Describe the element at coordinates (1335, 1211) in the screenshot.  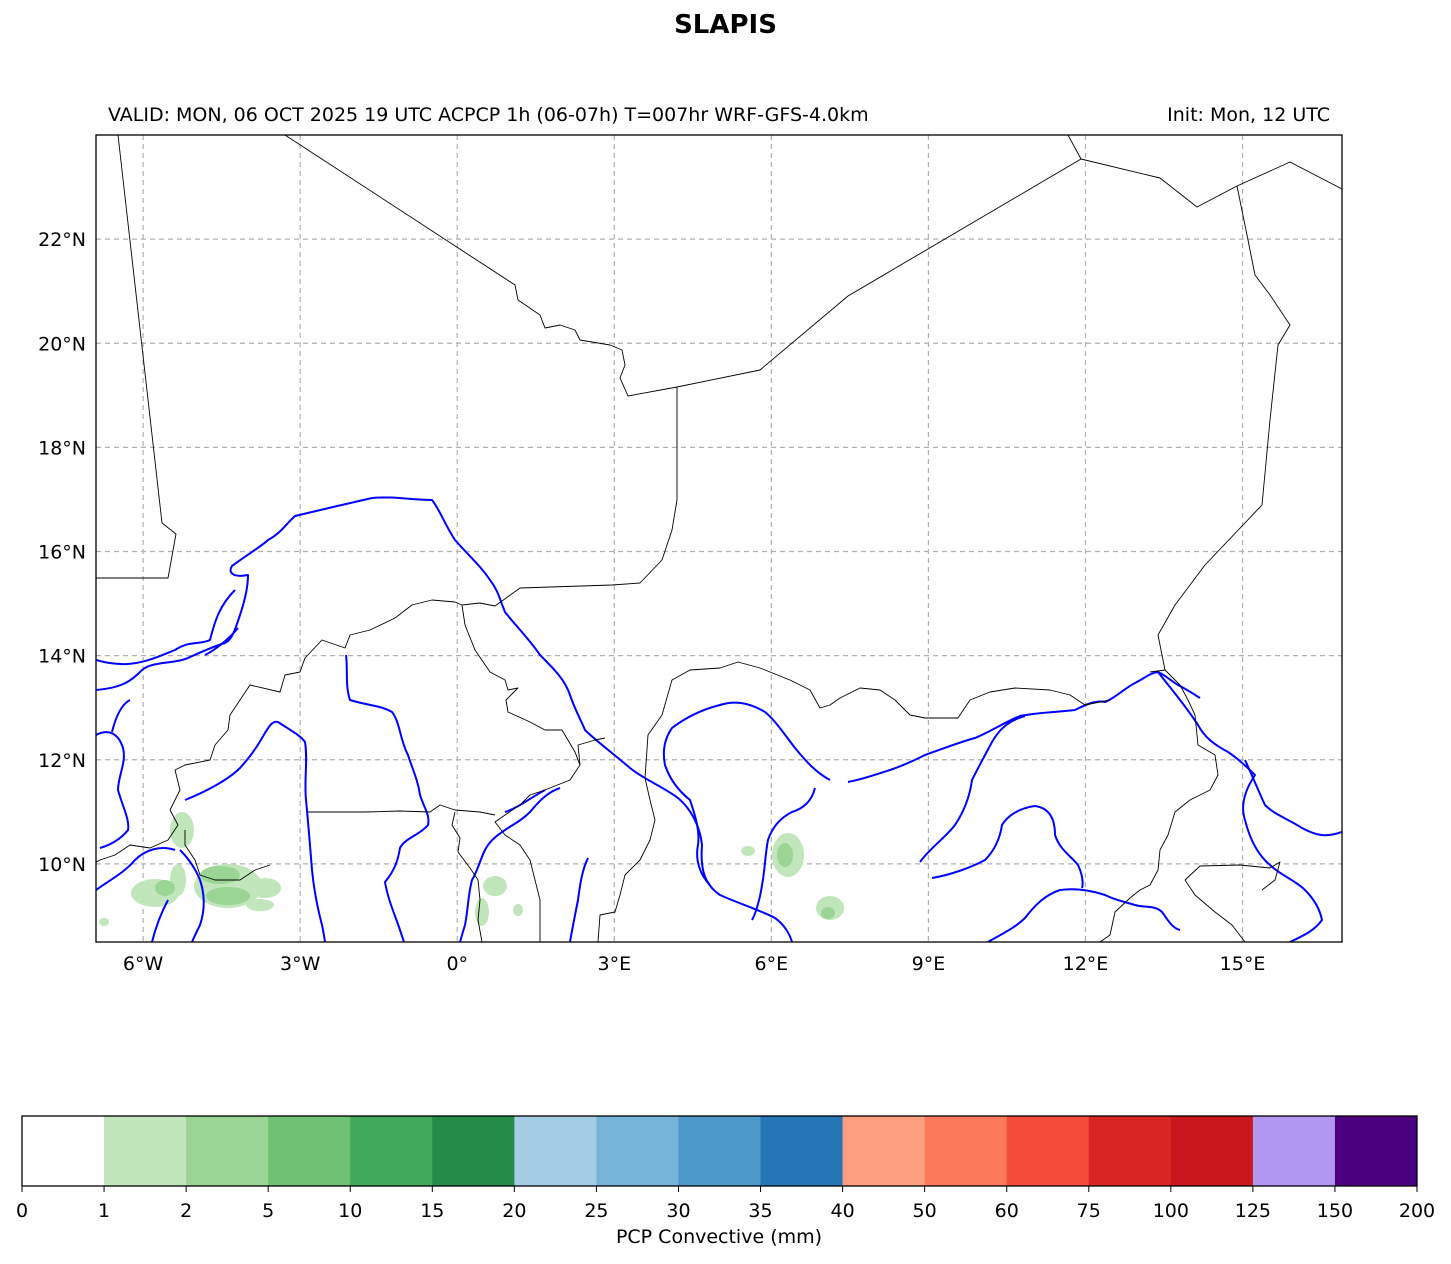
I see `colorbar-tick-label: 150` at that location.